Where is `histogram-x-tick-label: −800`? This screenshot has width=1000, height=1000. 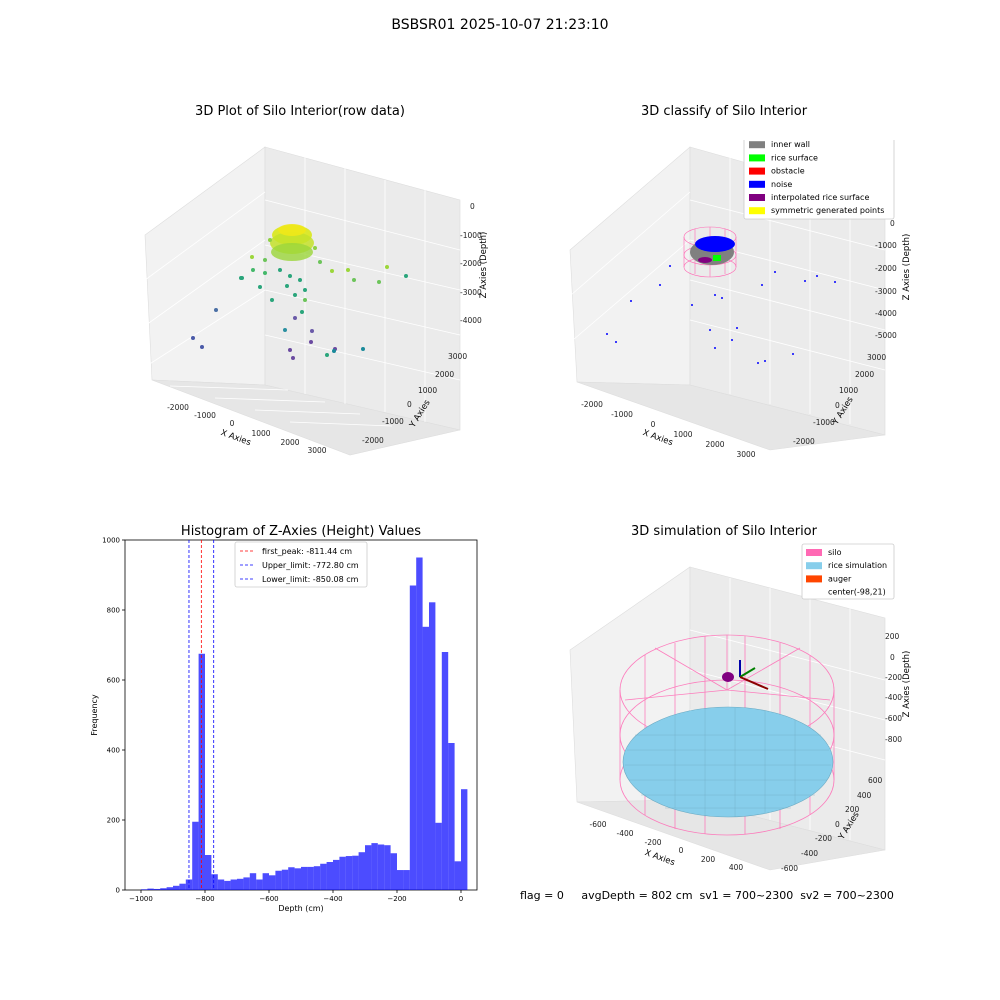 histogram-x-tick-label: −800 is located at coordinates (204, 899).